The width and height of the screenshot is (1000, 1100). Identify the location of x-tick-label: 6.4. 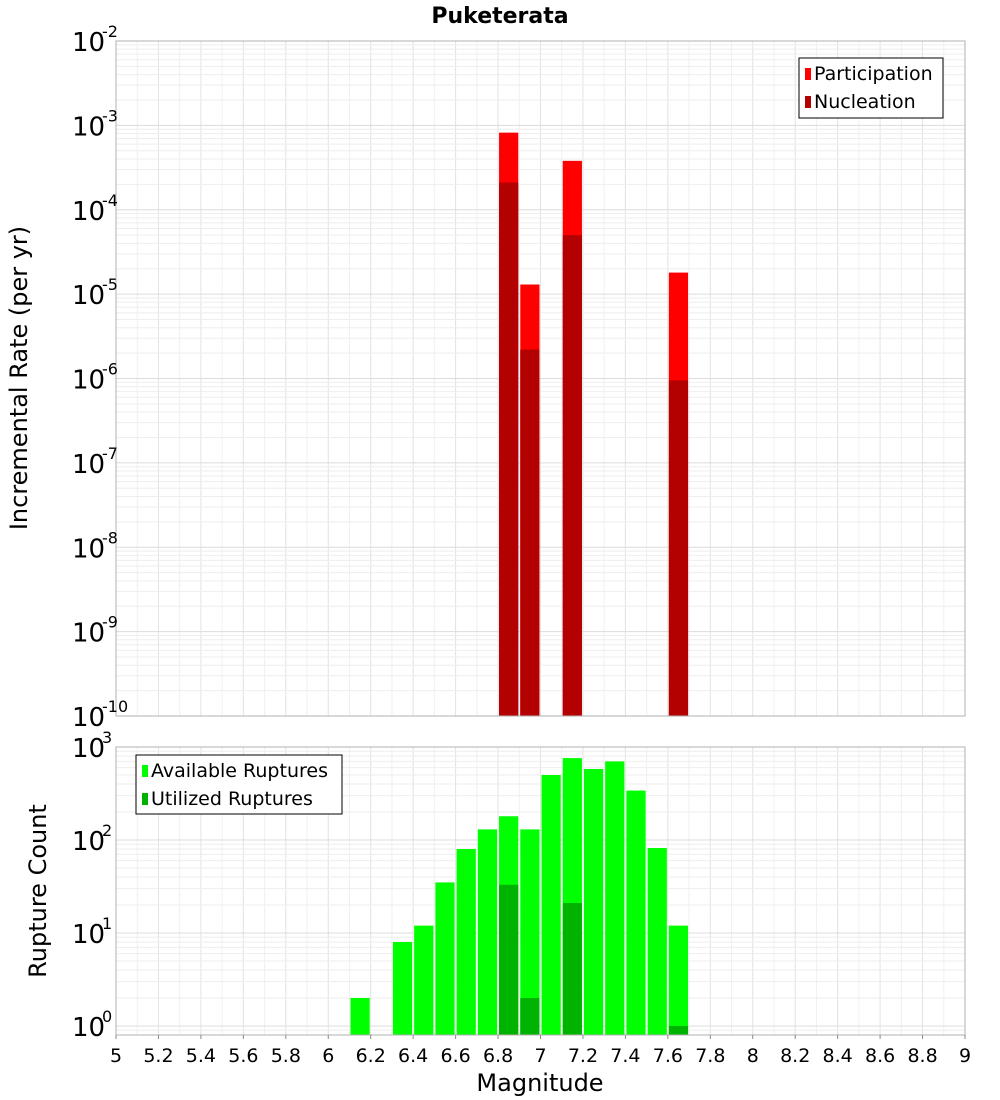
(413, 1056).